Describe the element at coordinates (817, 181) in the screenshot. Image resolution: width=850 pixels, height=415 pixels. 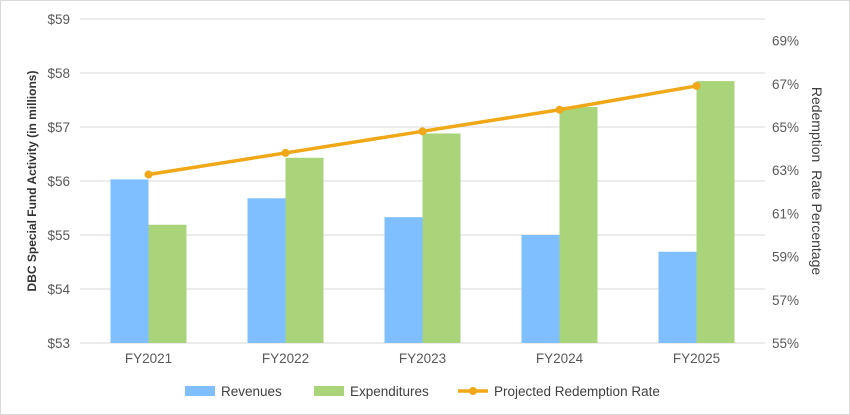
I see `right-axis-title: Redemption Rate Percentage` at that location.